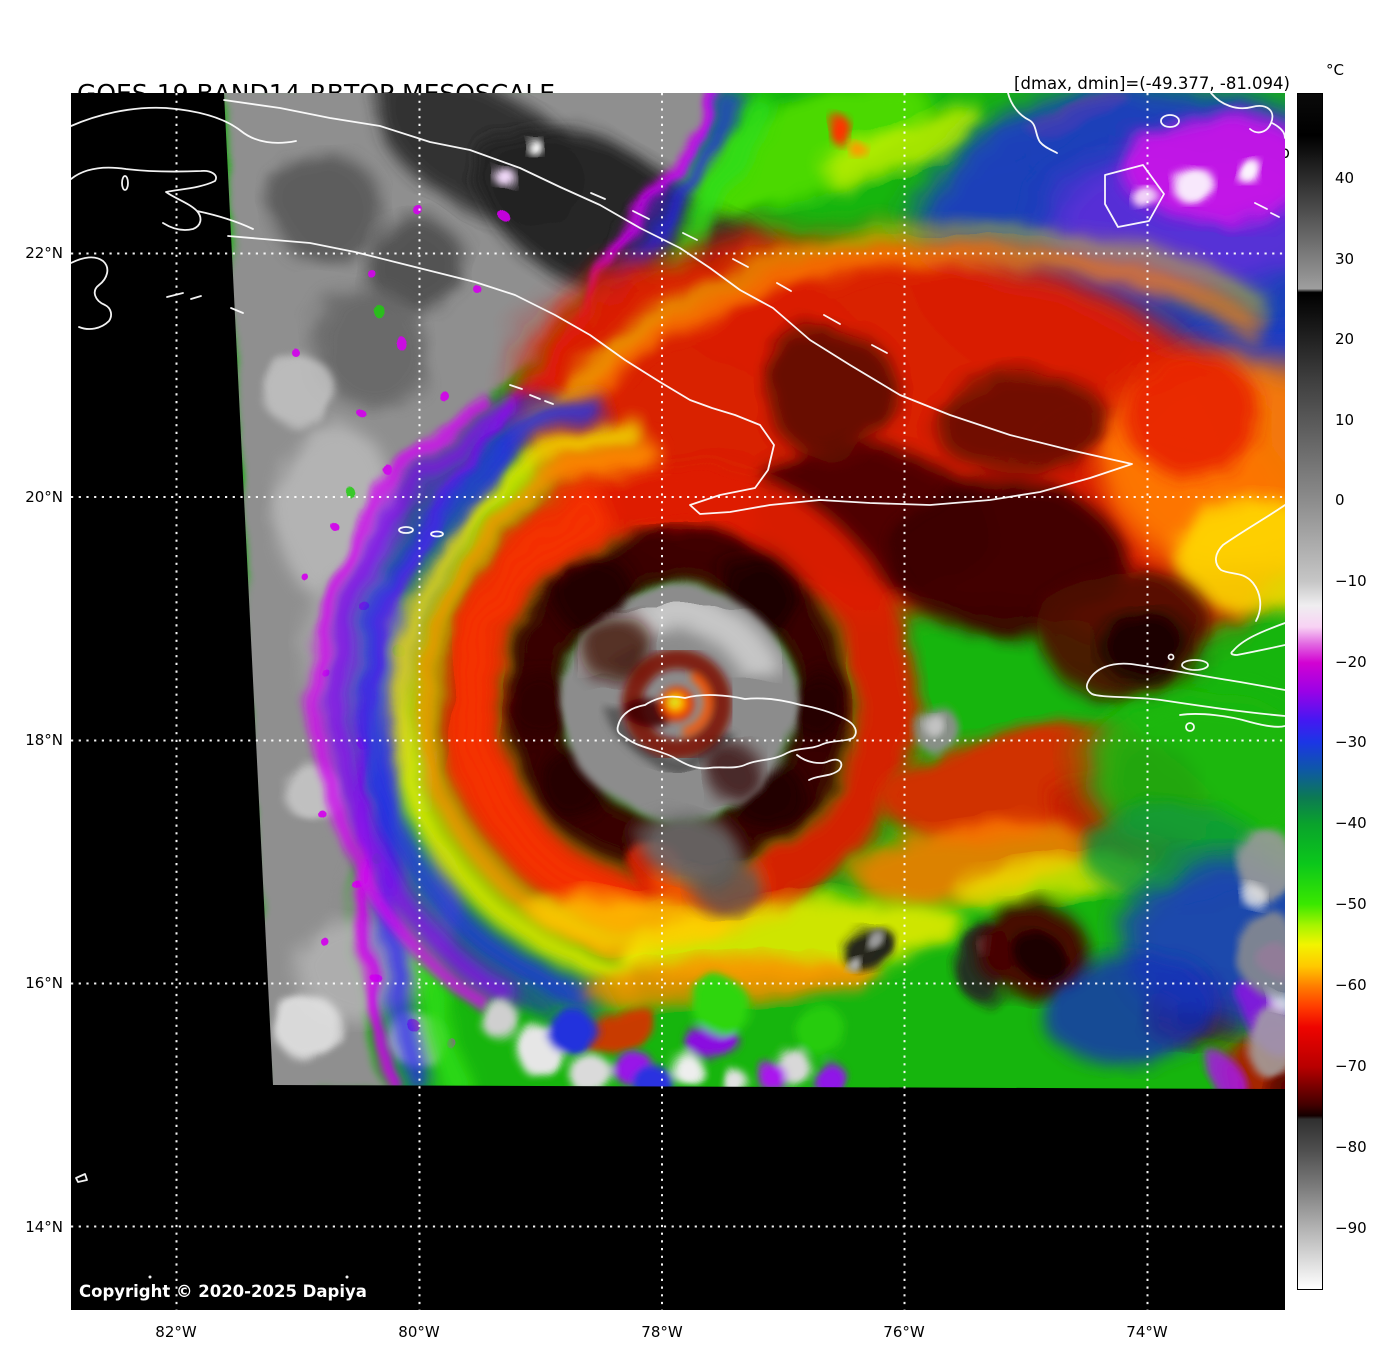  Describe the element at coordinates (1351, 662) in the screenshot. I see `colorbar-tick-label: −20` at that location.